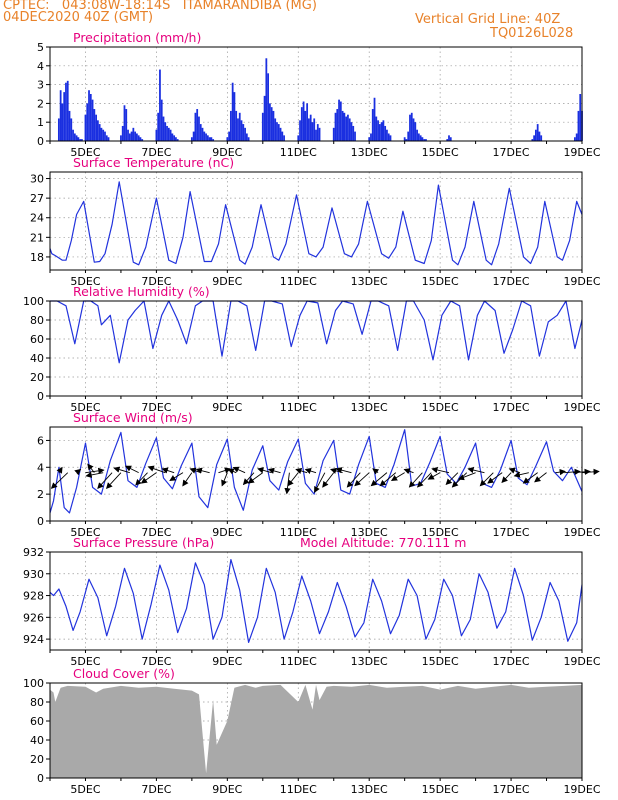  What do you see at coordinates (369, 661) in the screenshot?
I see `x-tick-label: 13DEC` at bounding box center [369, 661].